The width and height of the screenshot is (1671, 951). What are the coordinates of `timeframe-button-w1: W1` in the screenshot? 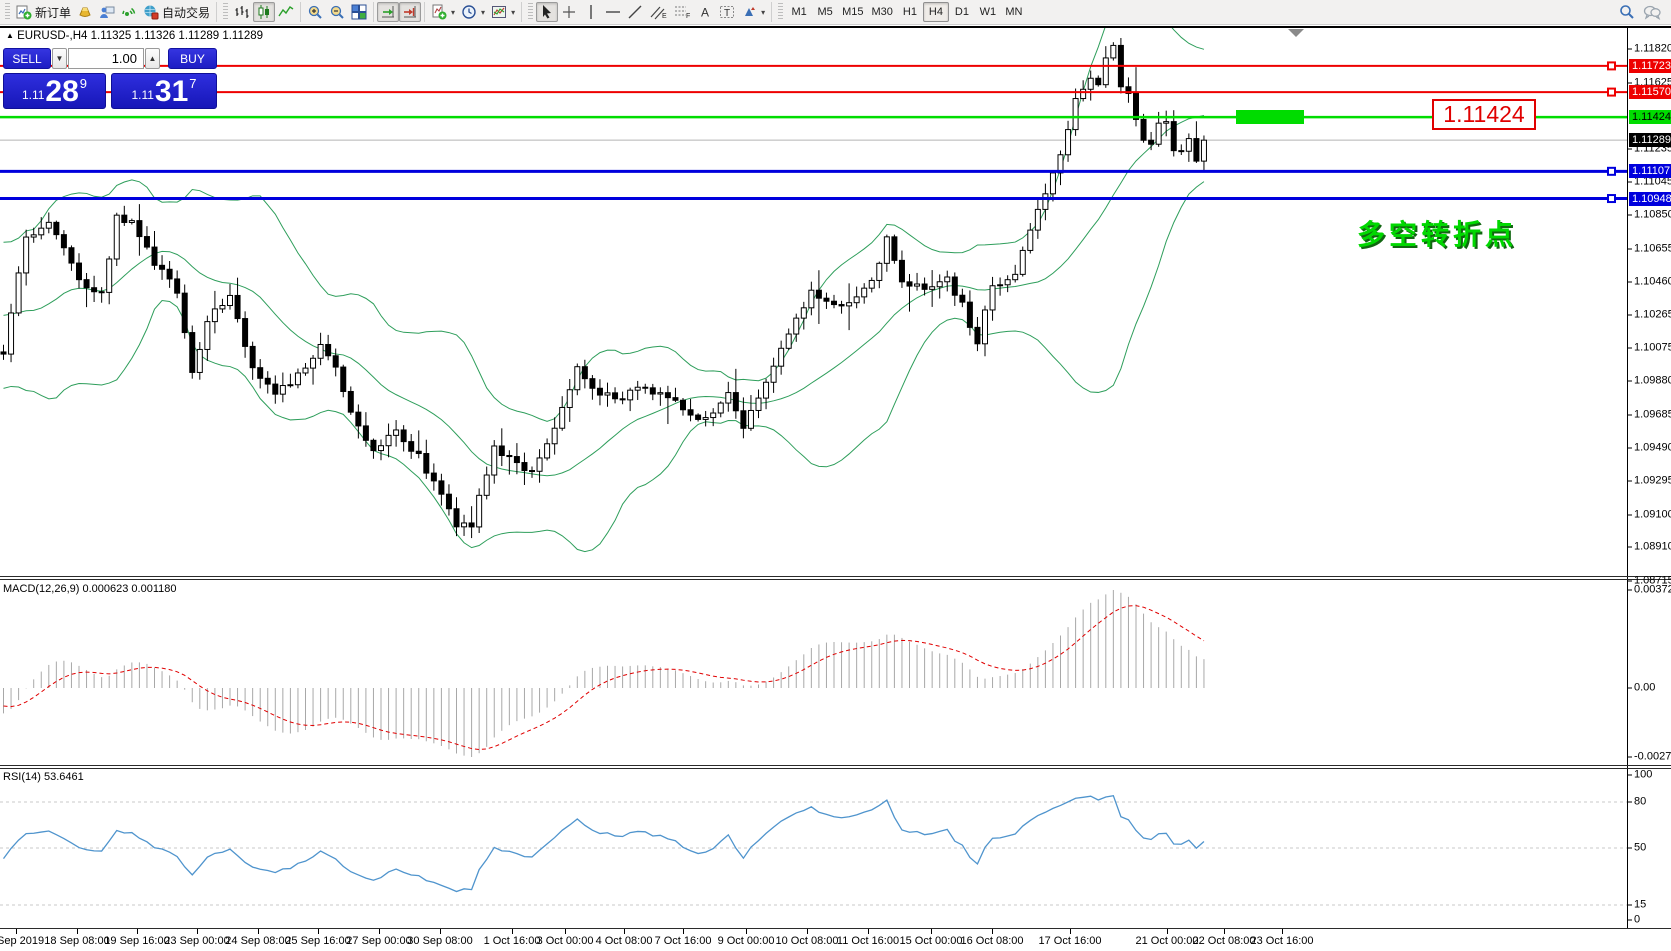 It's located at (988, 12).